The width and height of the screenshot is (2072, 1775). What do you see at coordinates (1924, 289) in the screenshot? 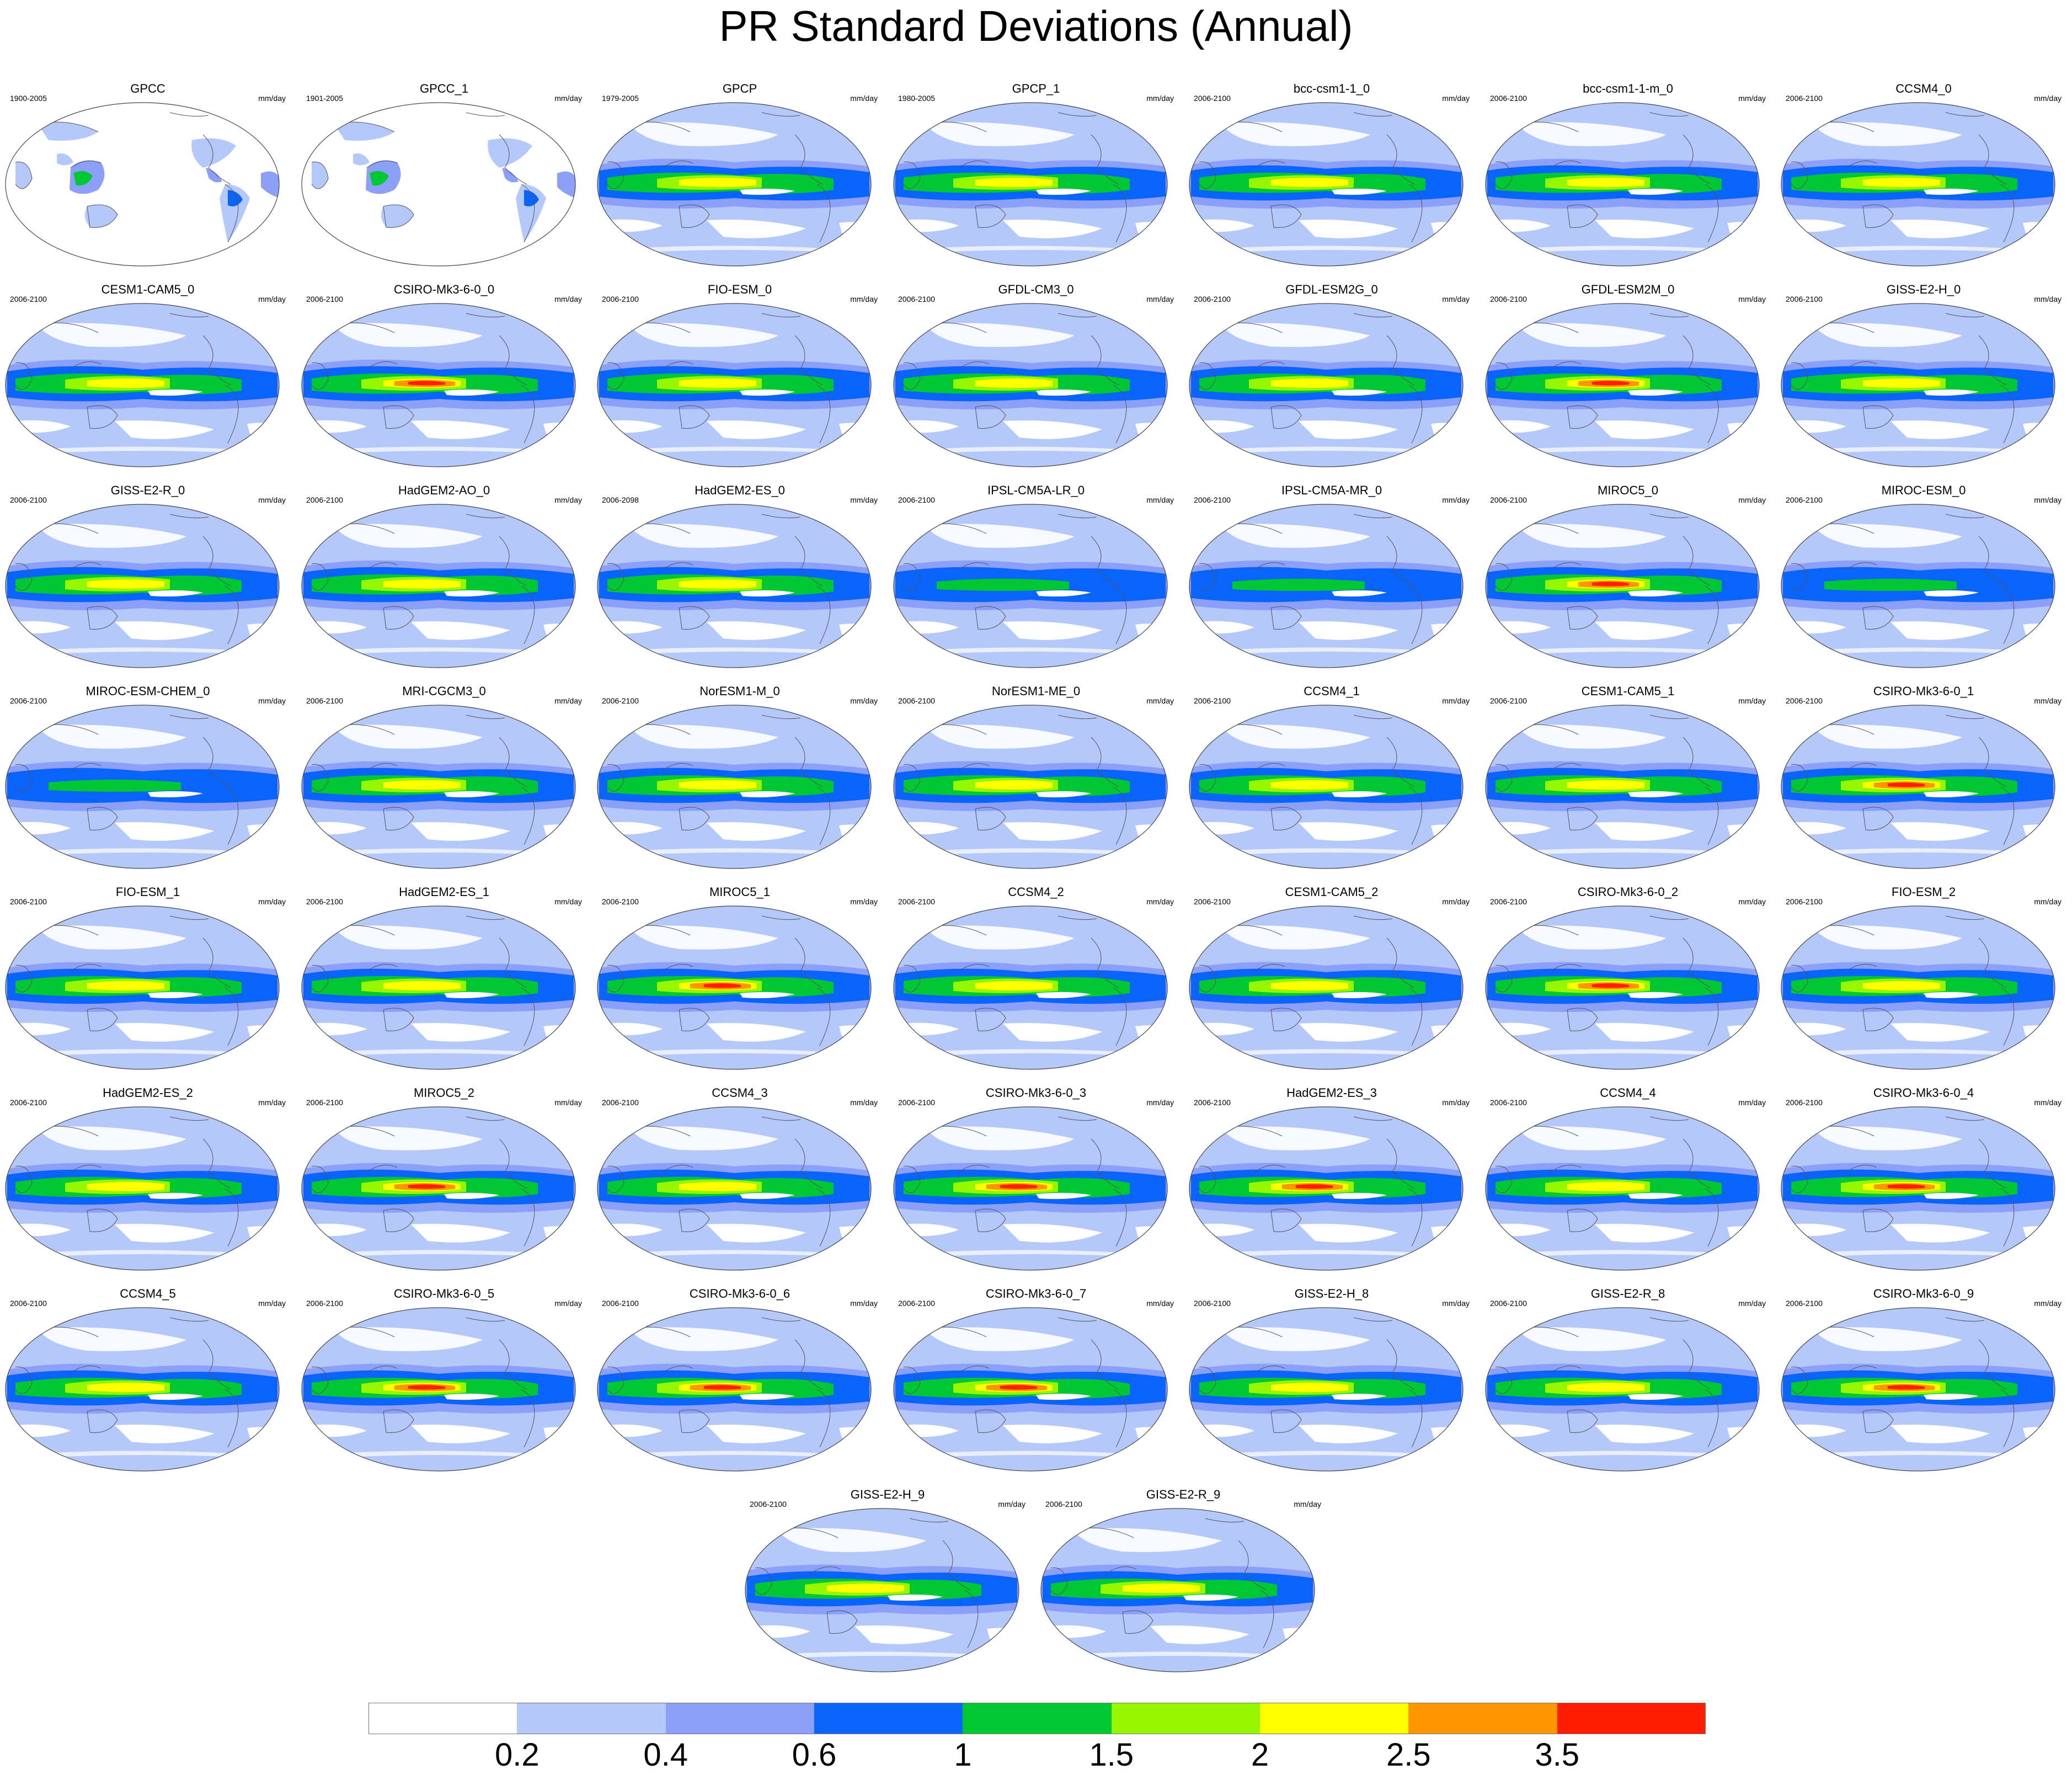
I see `panel-title: GISS-E2-H_0` at bounding box center [1924, 289].